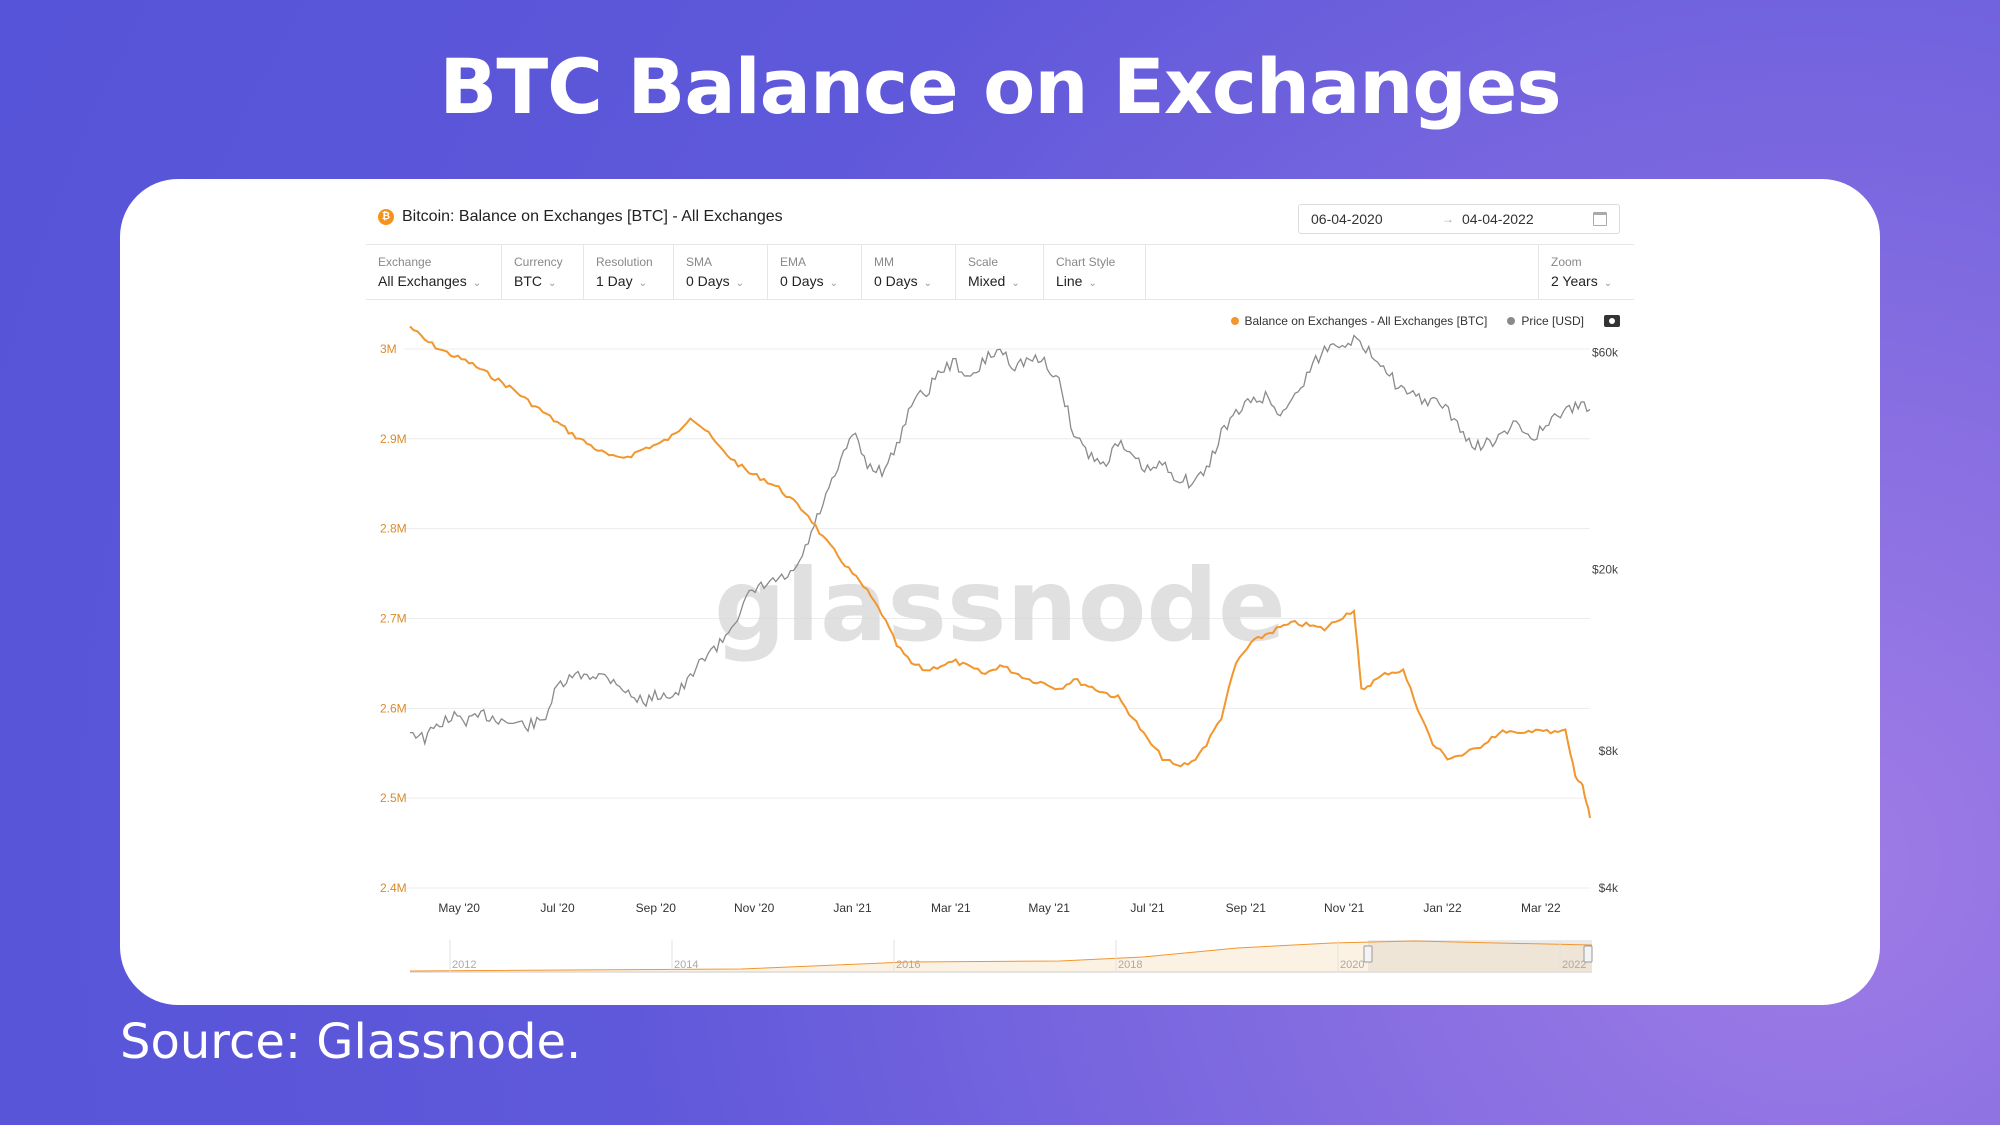 The image size is (2000, 1125). What do you see at coordinates (386, 217) in the screenshot?
I see `bitcoin-icon: ₿` at bounding box center [386, 217].